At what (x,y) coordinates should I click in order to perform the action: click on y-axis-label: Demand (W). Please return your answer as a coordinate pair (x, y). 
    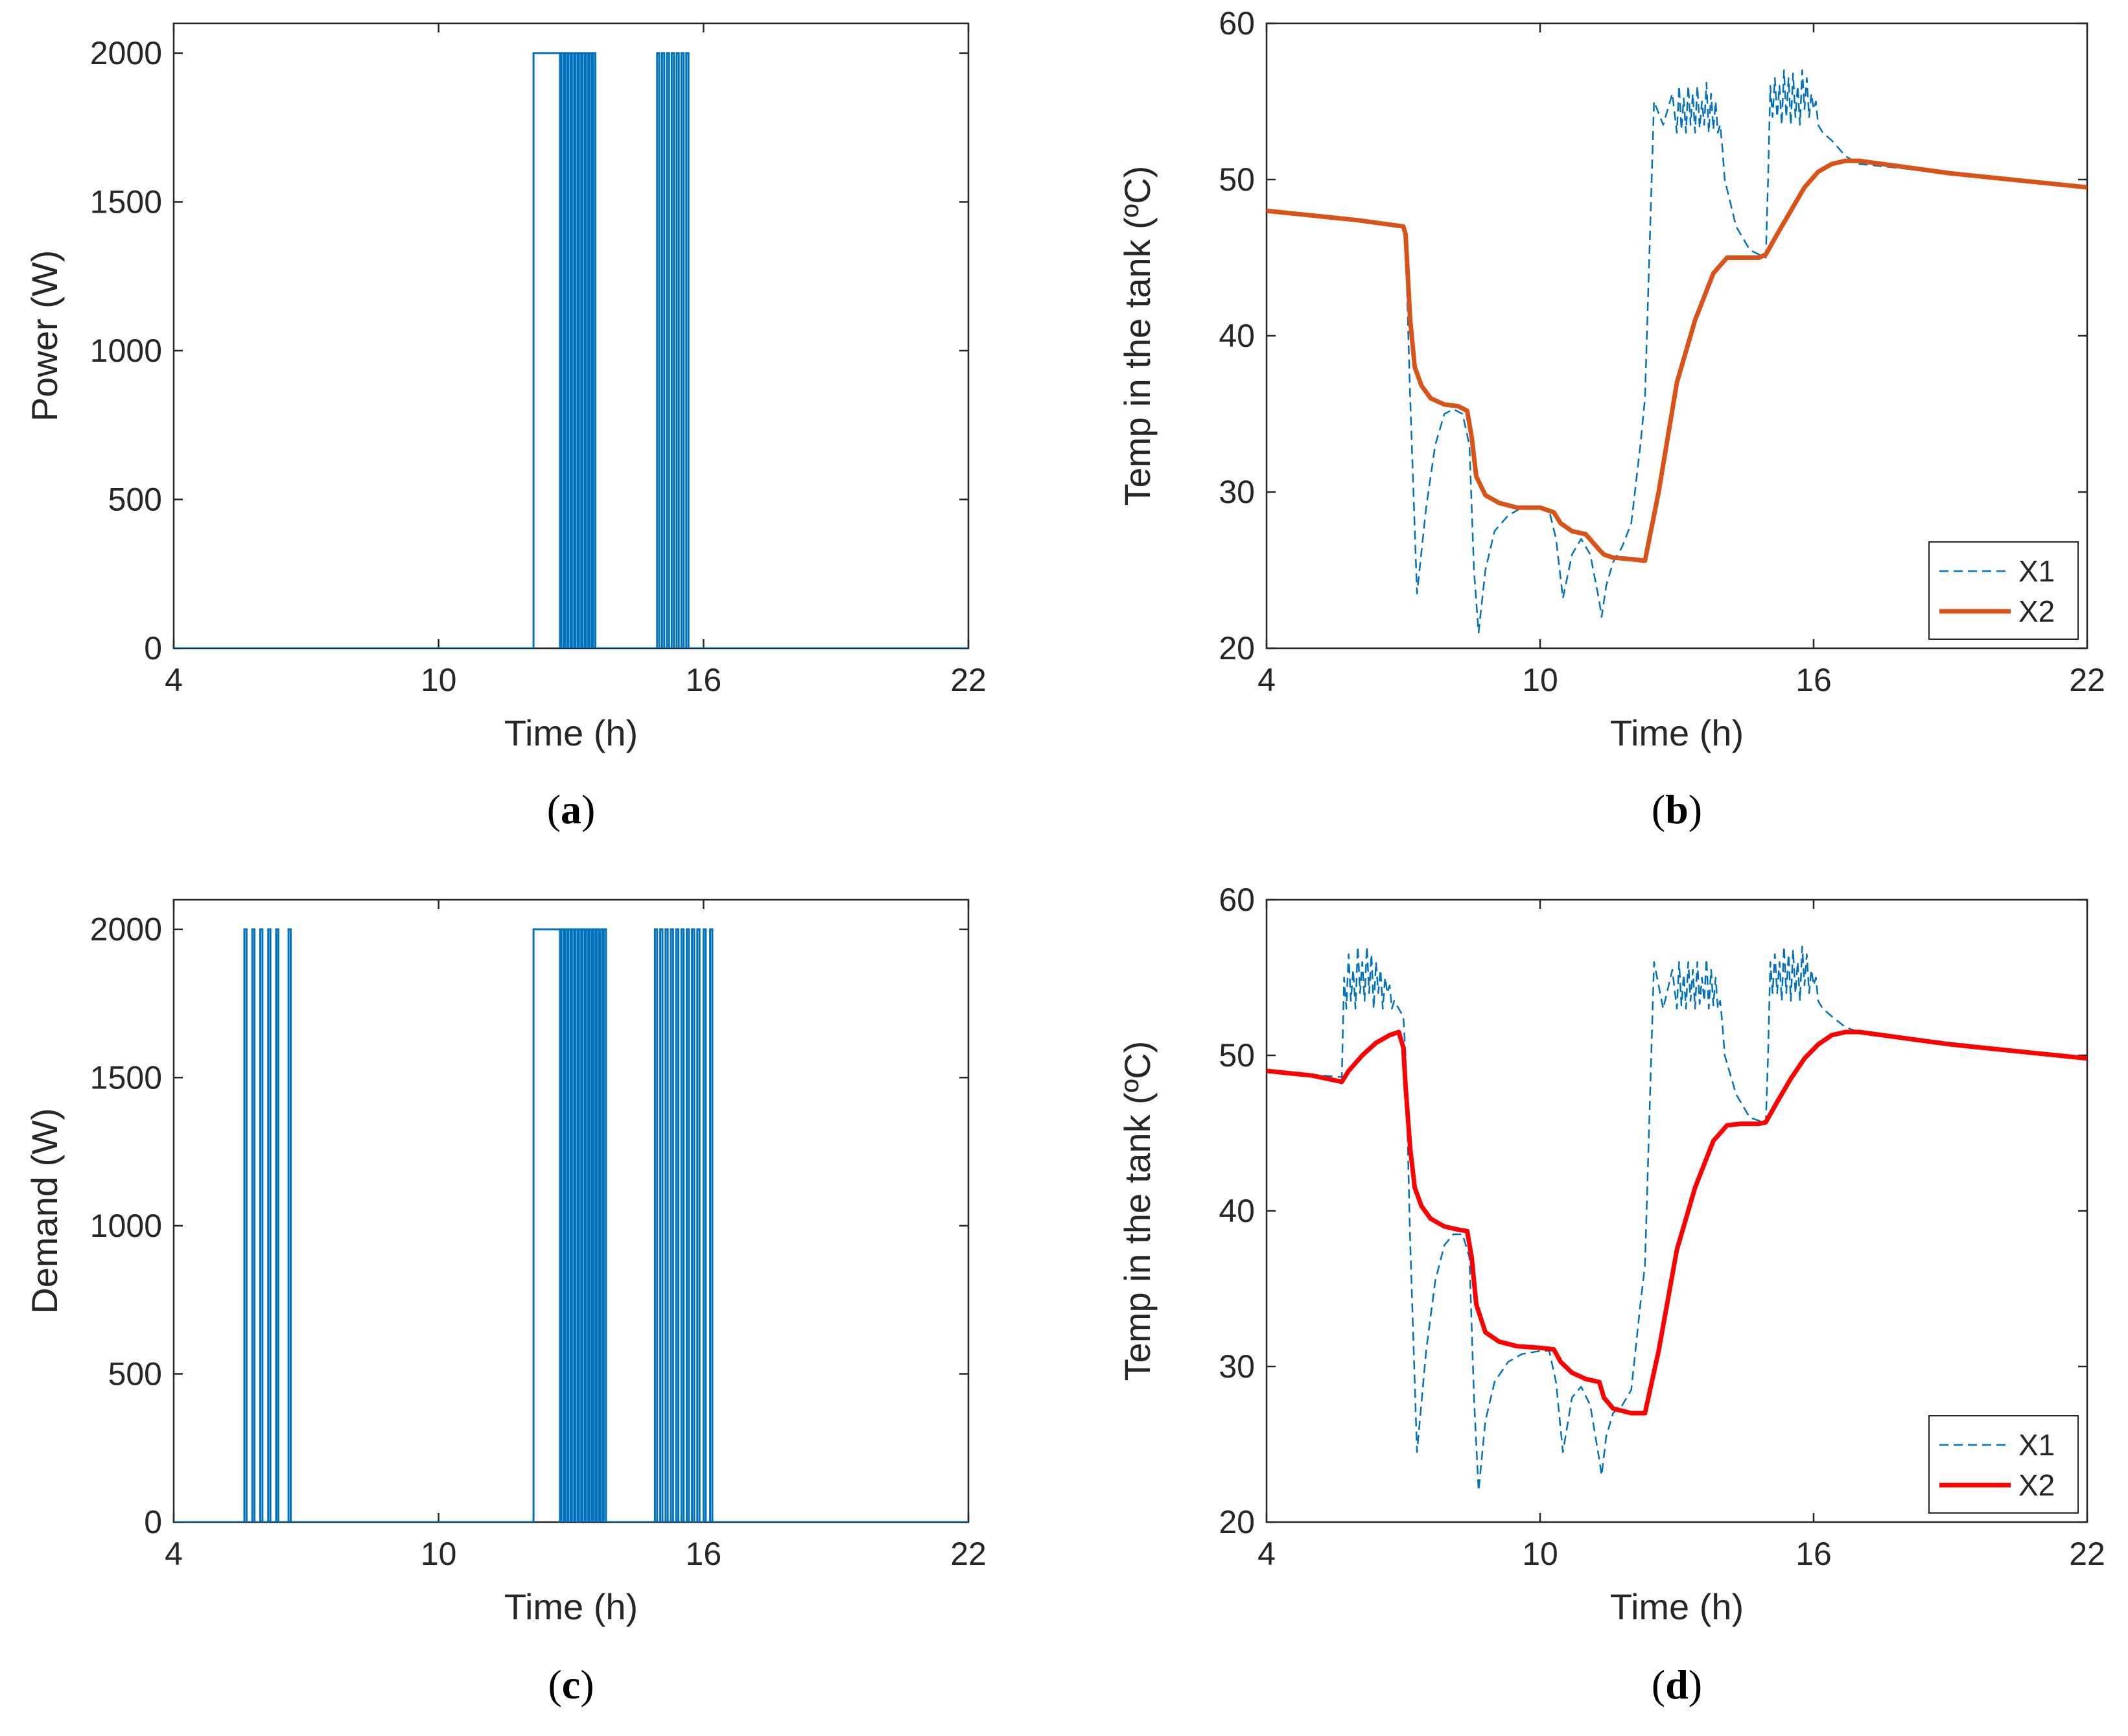
    Looking at the image, I should click on (45, 1210).